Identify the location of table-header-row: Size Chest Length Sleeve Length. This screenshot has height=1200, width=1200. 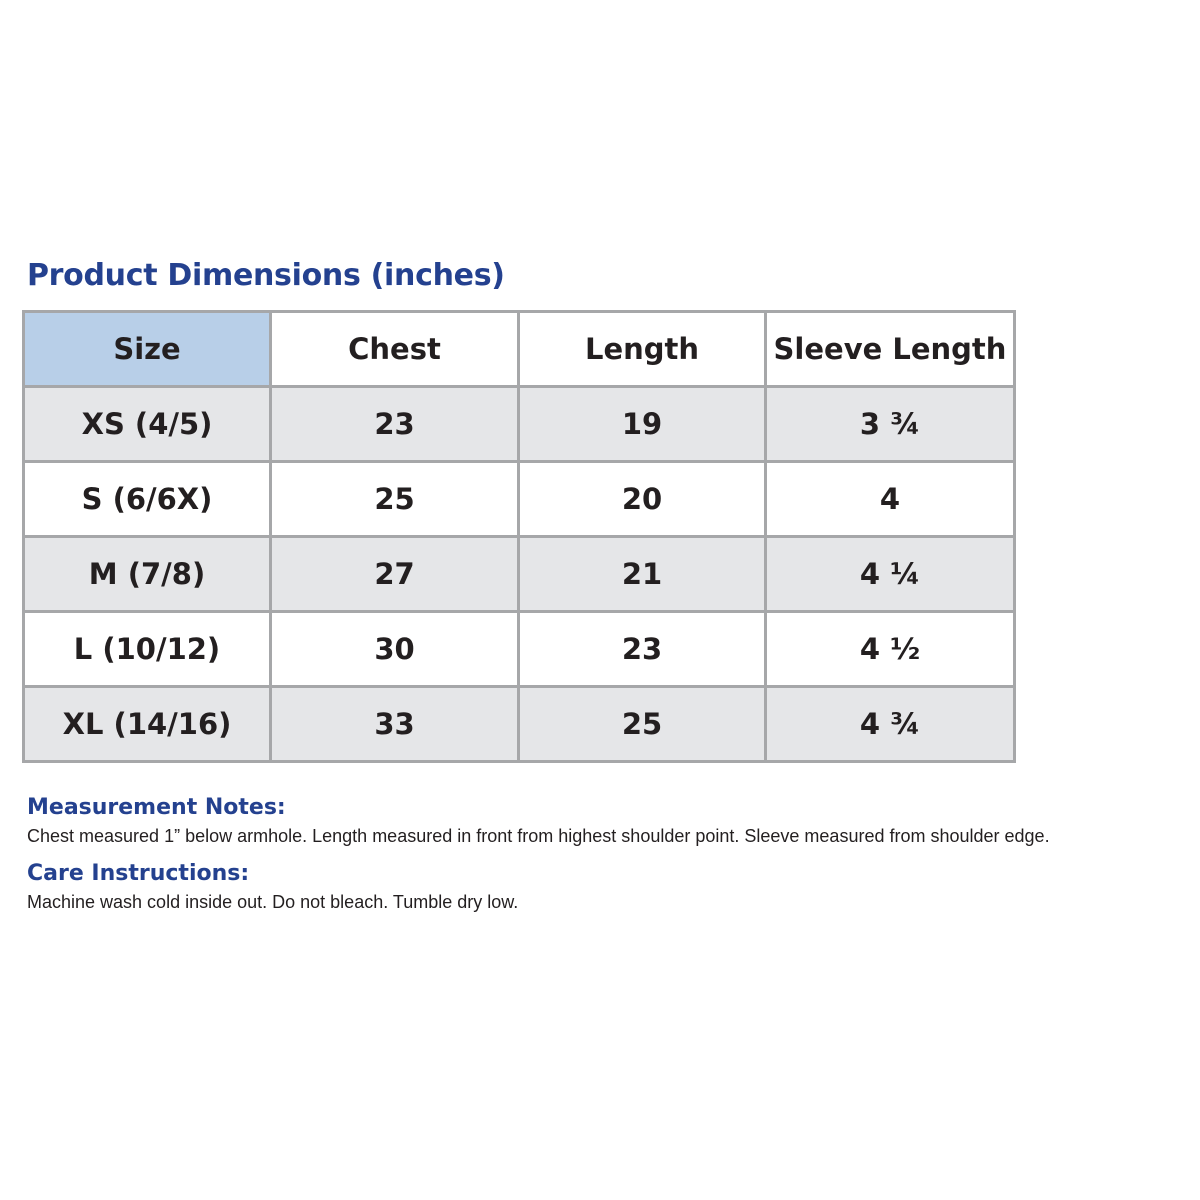
(519, 349).